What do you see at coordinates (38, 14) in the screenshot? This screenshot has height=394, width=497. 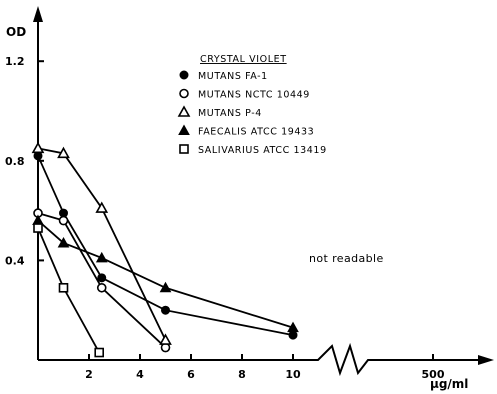 I see `y-axis-arrow` at bounding box center [38, 14].